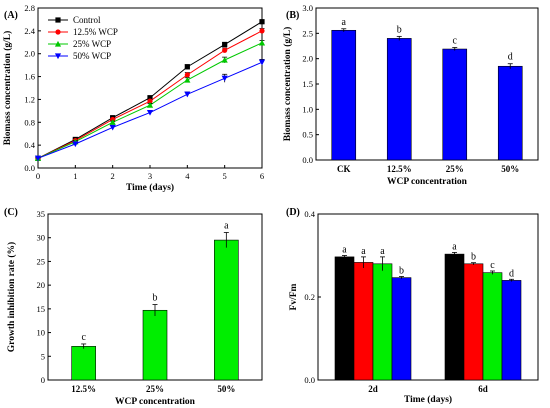 This screenshot has width=550, height=408. Describe the element at coordinates (307, 135) in the screenshot. I see `panel-b-ytick-label: 0.5` at that location.